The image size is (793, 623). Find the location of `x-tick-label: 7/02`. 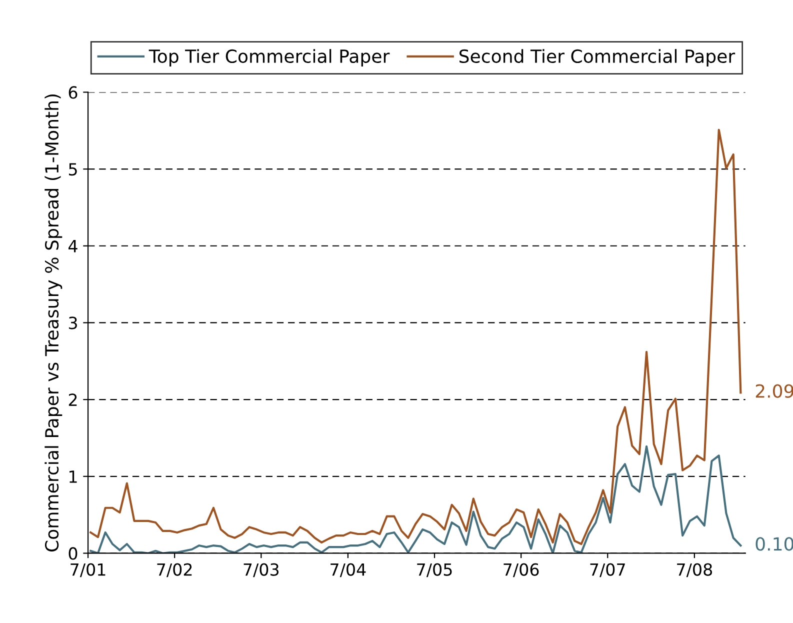

x-tick-label: 7/02 is located at coordinates (174, 570).